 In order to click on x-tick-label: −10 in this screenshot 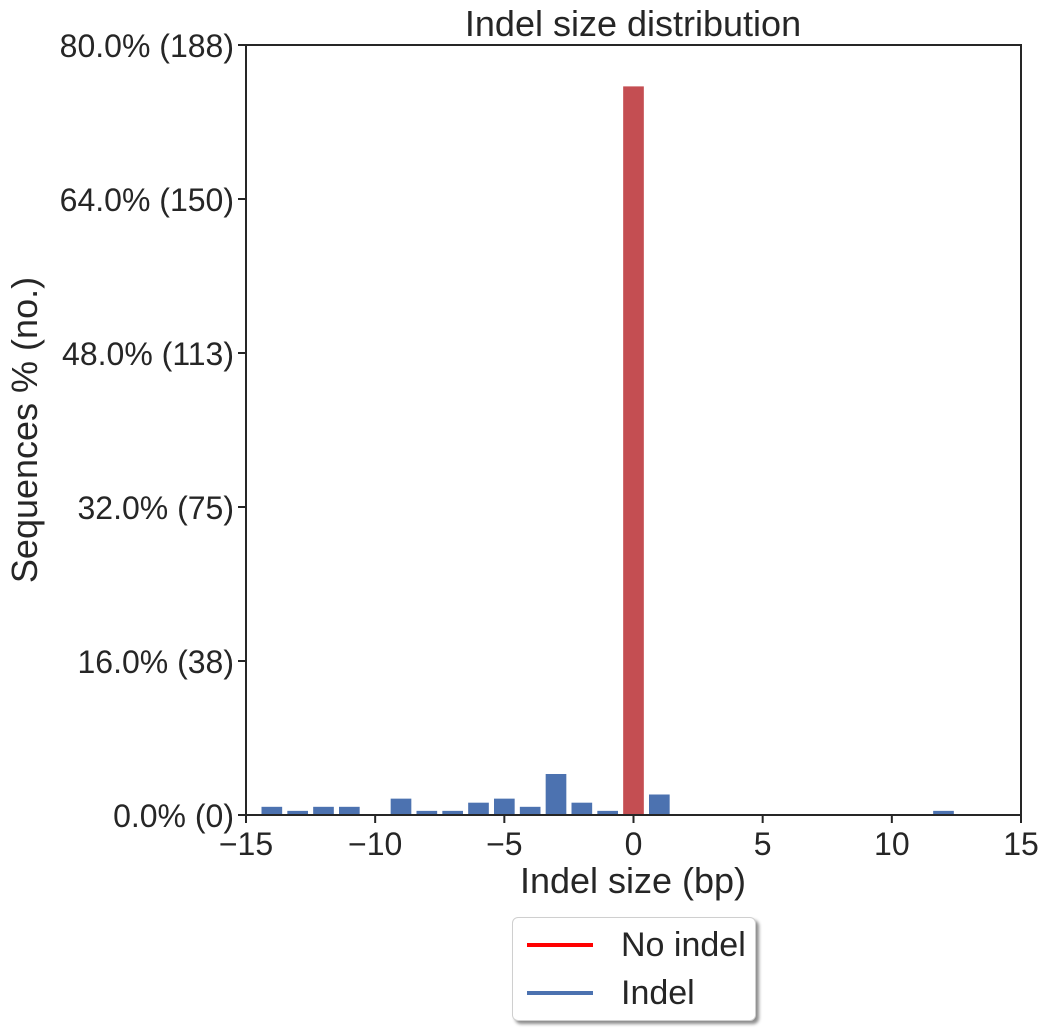, I will do `click(375, 844)`.